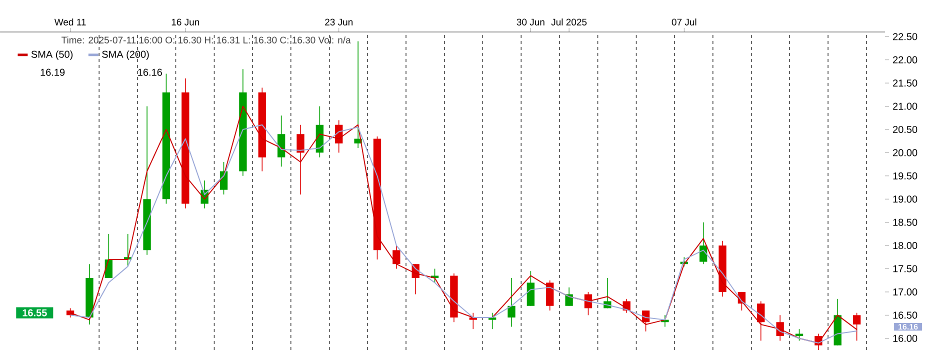  I want to click on annotation: 16.19, so click(52, 72).